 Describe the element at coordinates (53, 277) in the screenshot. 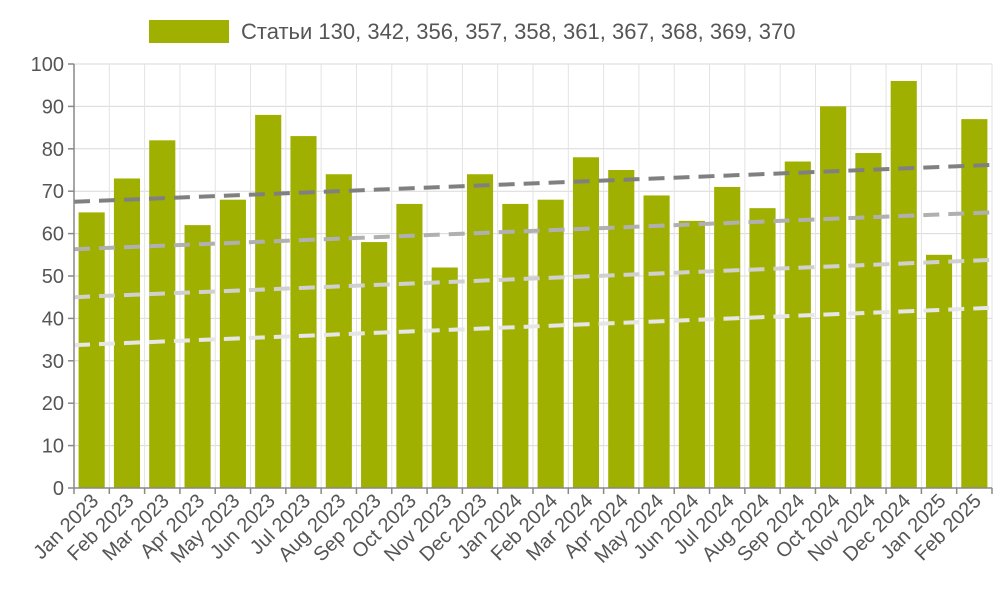

I see `y-tick-label: 50` at that location.